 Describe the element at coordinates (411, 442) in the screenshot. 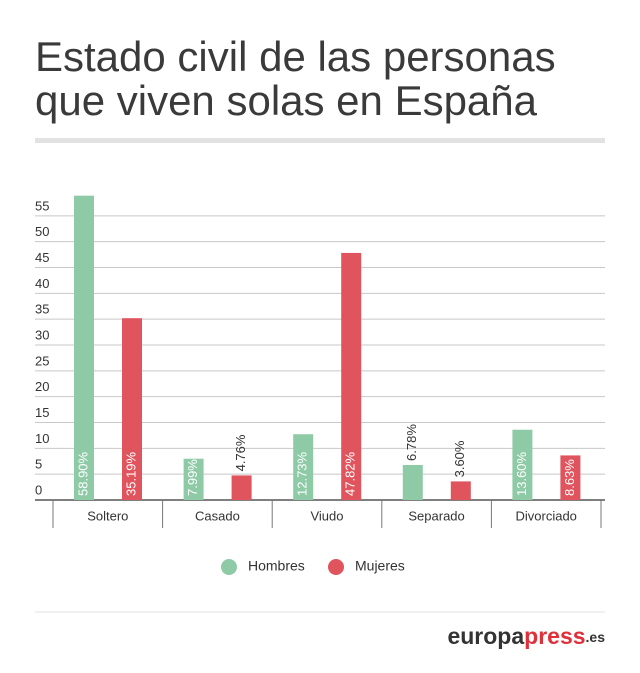

I see `value-label: 6.78%` at that location.